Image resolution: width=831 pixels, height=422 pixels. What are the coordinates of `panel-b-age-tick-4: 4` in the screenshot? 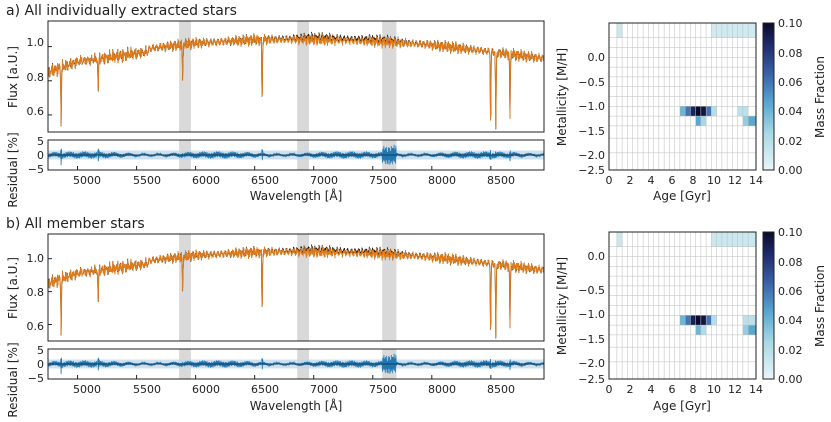 It's located at (651, 389).